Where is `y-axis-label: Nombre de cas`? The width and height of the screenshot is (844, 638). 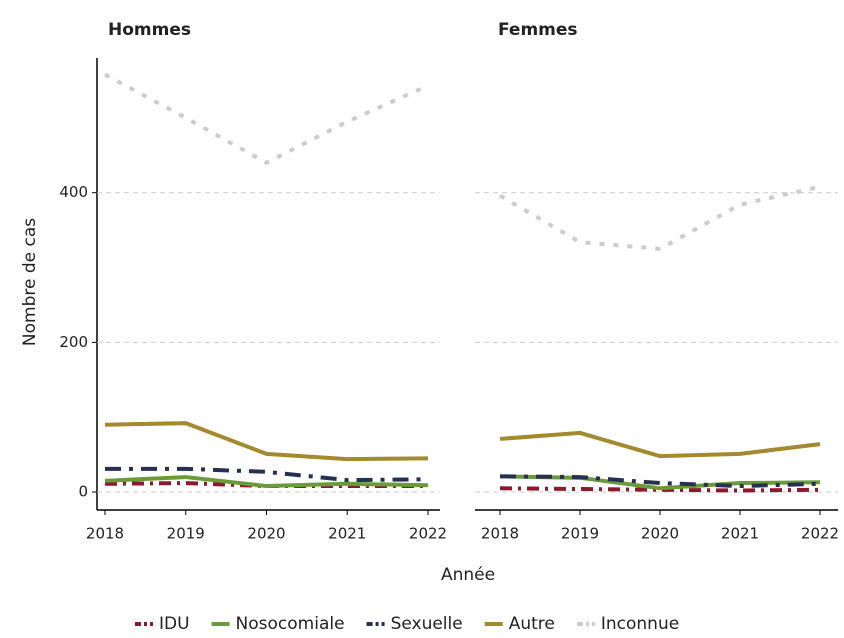 y-axis-label: Nombre de cas is located at coordinates (30, 282).